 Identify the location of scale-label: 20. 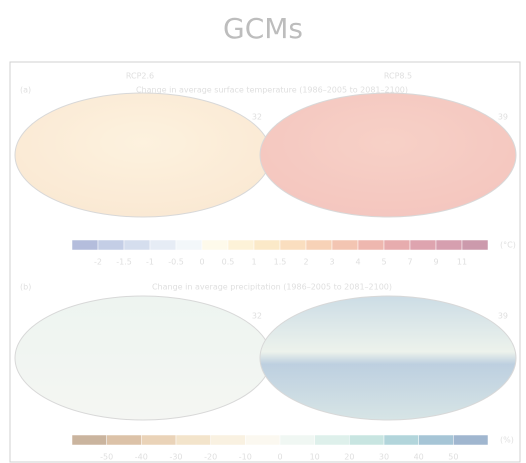
(349, 457).